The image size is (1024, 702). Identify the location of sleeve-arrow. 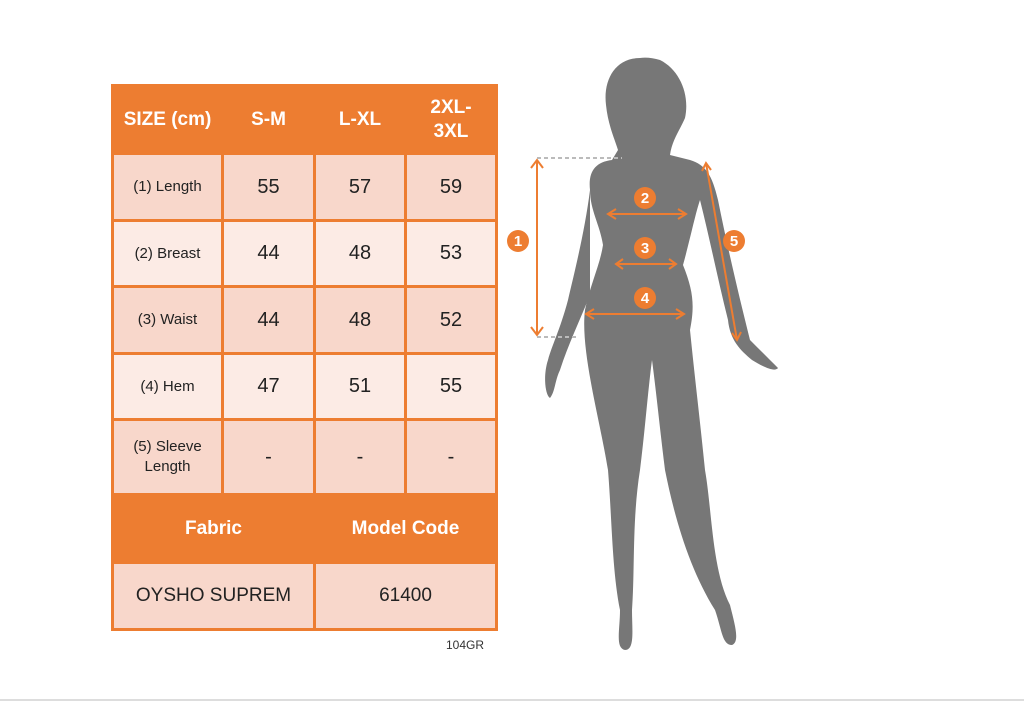
(721, 251).